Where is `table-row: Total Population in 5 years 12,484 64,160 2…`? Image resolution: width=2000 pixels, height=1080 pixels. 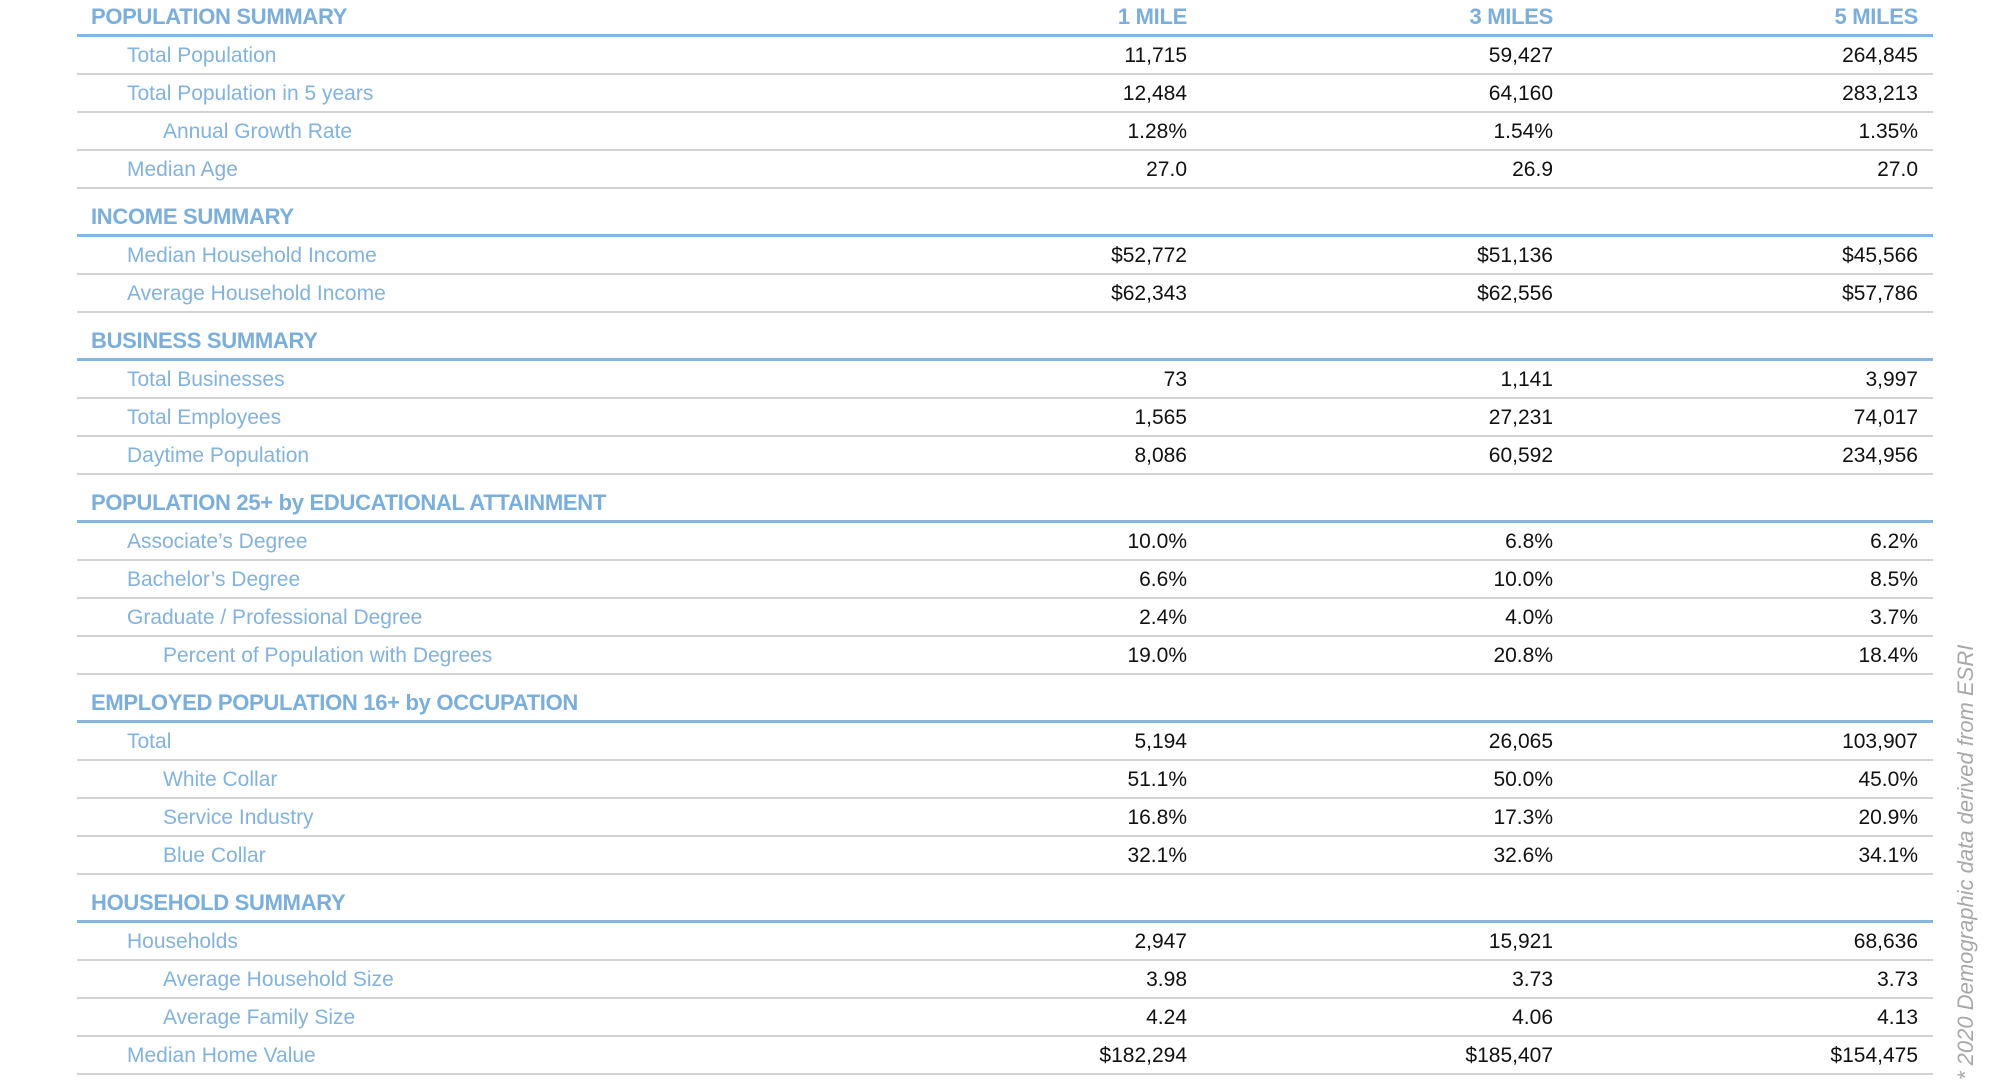 table-row: Total Population in 5 years 12,484 64,160 2… is located at coordinates (1005, 94).